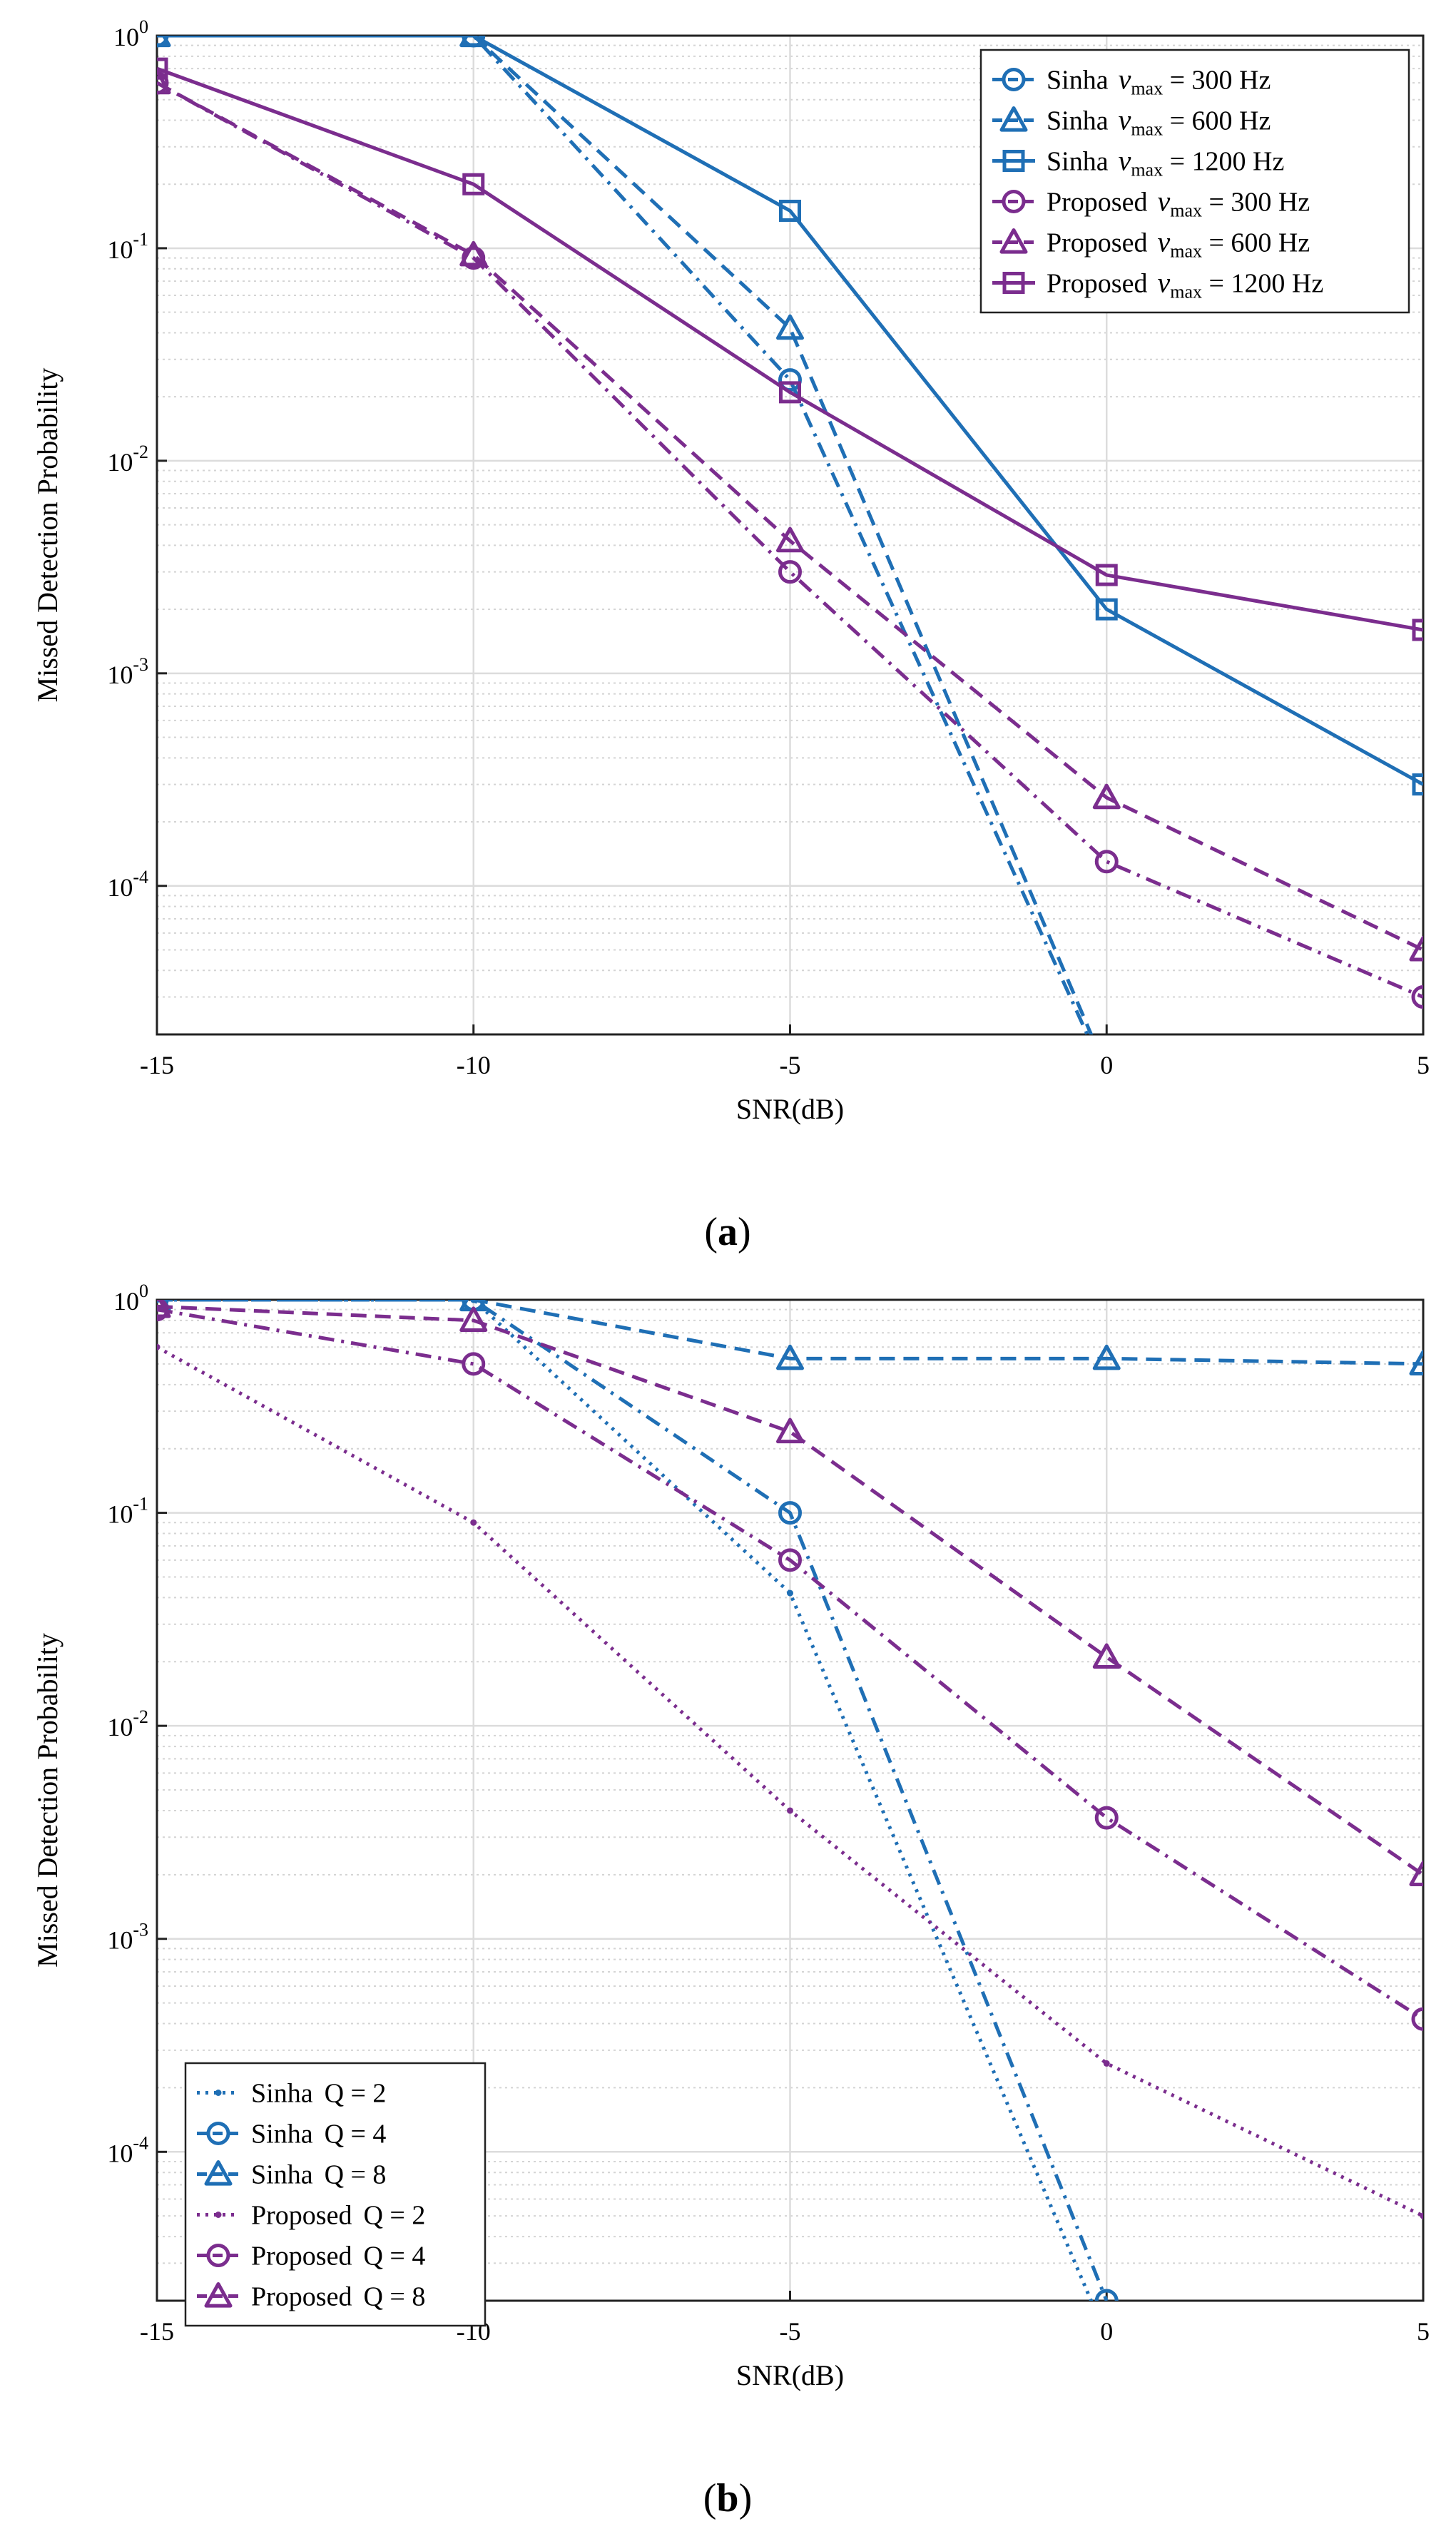  What do you see at coordinates (727, 1232) in the screenshot?
I see `panel-caption: (a)` at bounding box center [727, 1232].